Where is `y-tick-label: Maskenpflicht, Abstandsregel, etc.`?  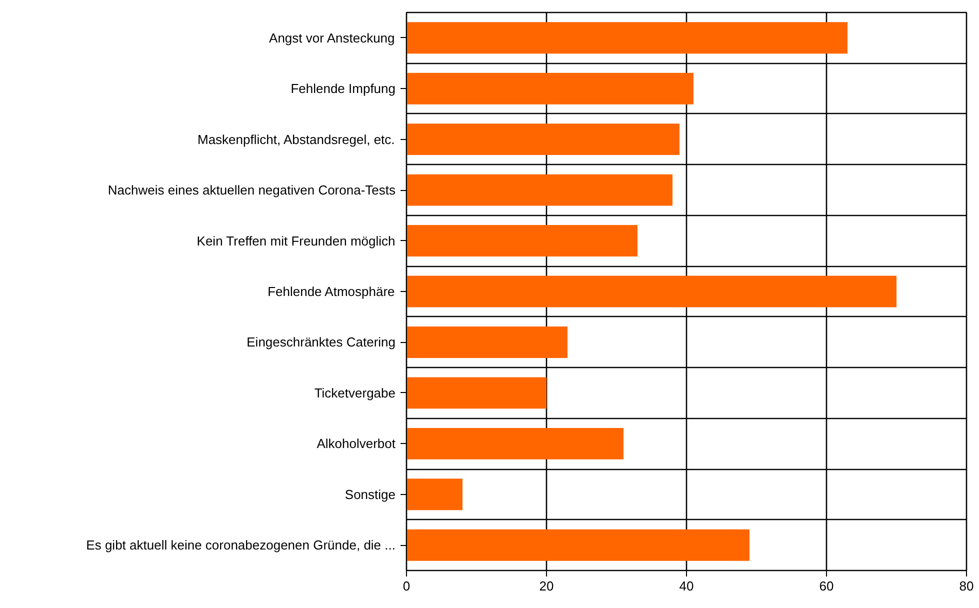
y-tick-label: Maskenpflicht, Abstandsregel, etc. is located at coordinates (296, 139).